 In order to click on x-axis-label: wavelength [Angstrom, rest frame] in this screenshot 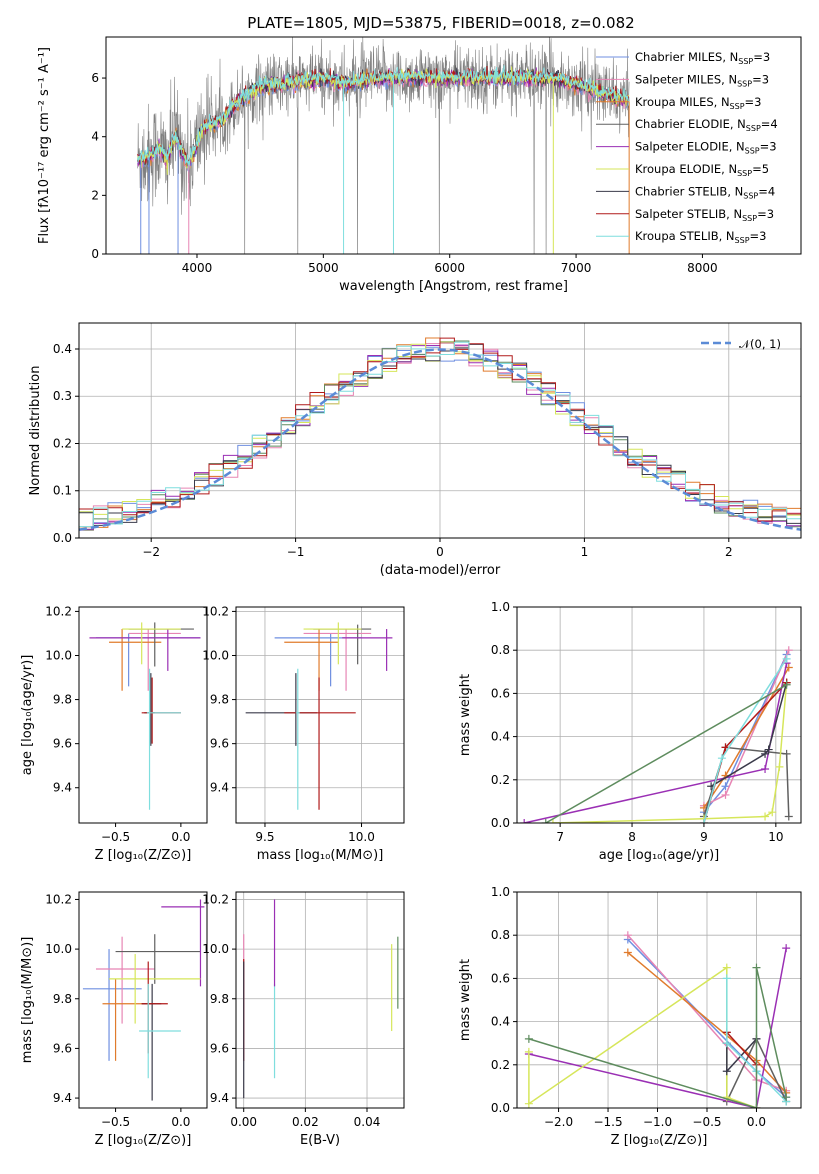, I will do `click(453, 286)`.